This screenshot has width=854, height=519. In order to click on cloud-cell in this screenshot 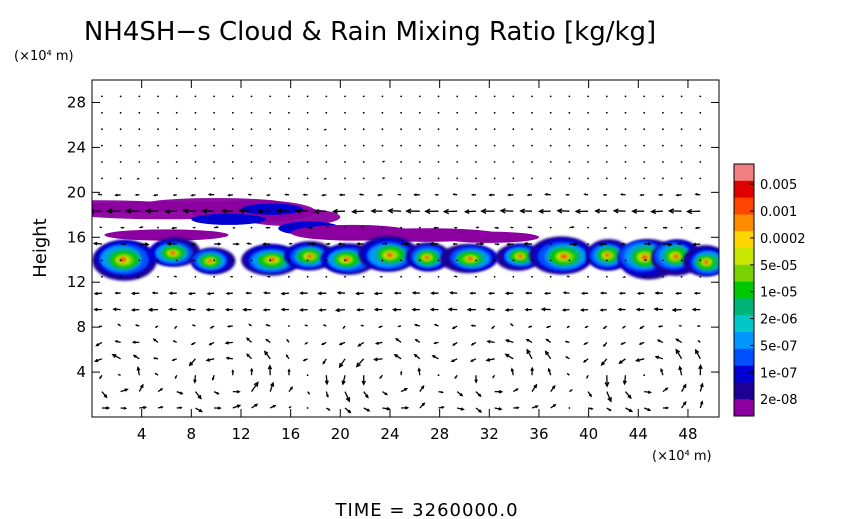, I will do `click(676, 256)`.